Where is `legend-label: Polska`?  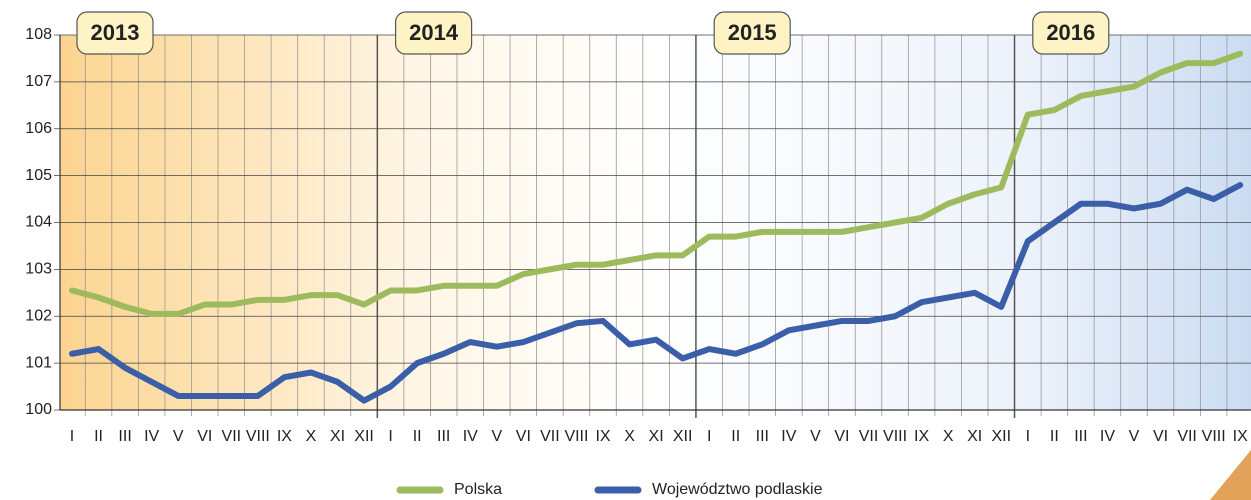
legend-label: Polska is located at coordinates (478, 489).